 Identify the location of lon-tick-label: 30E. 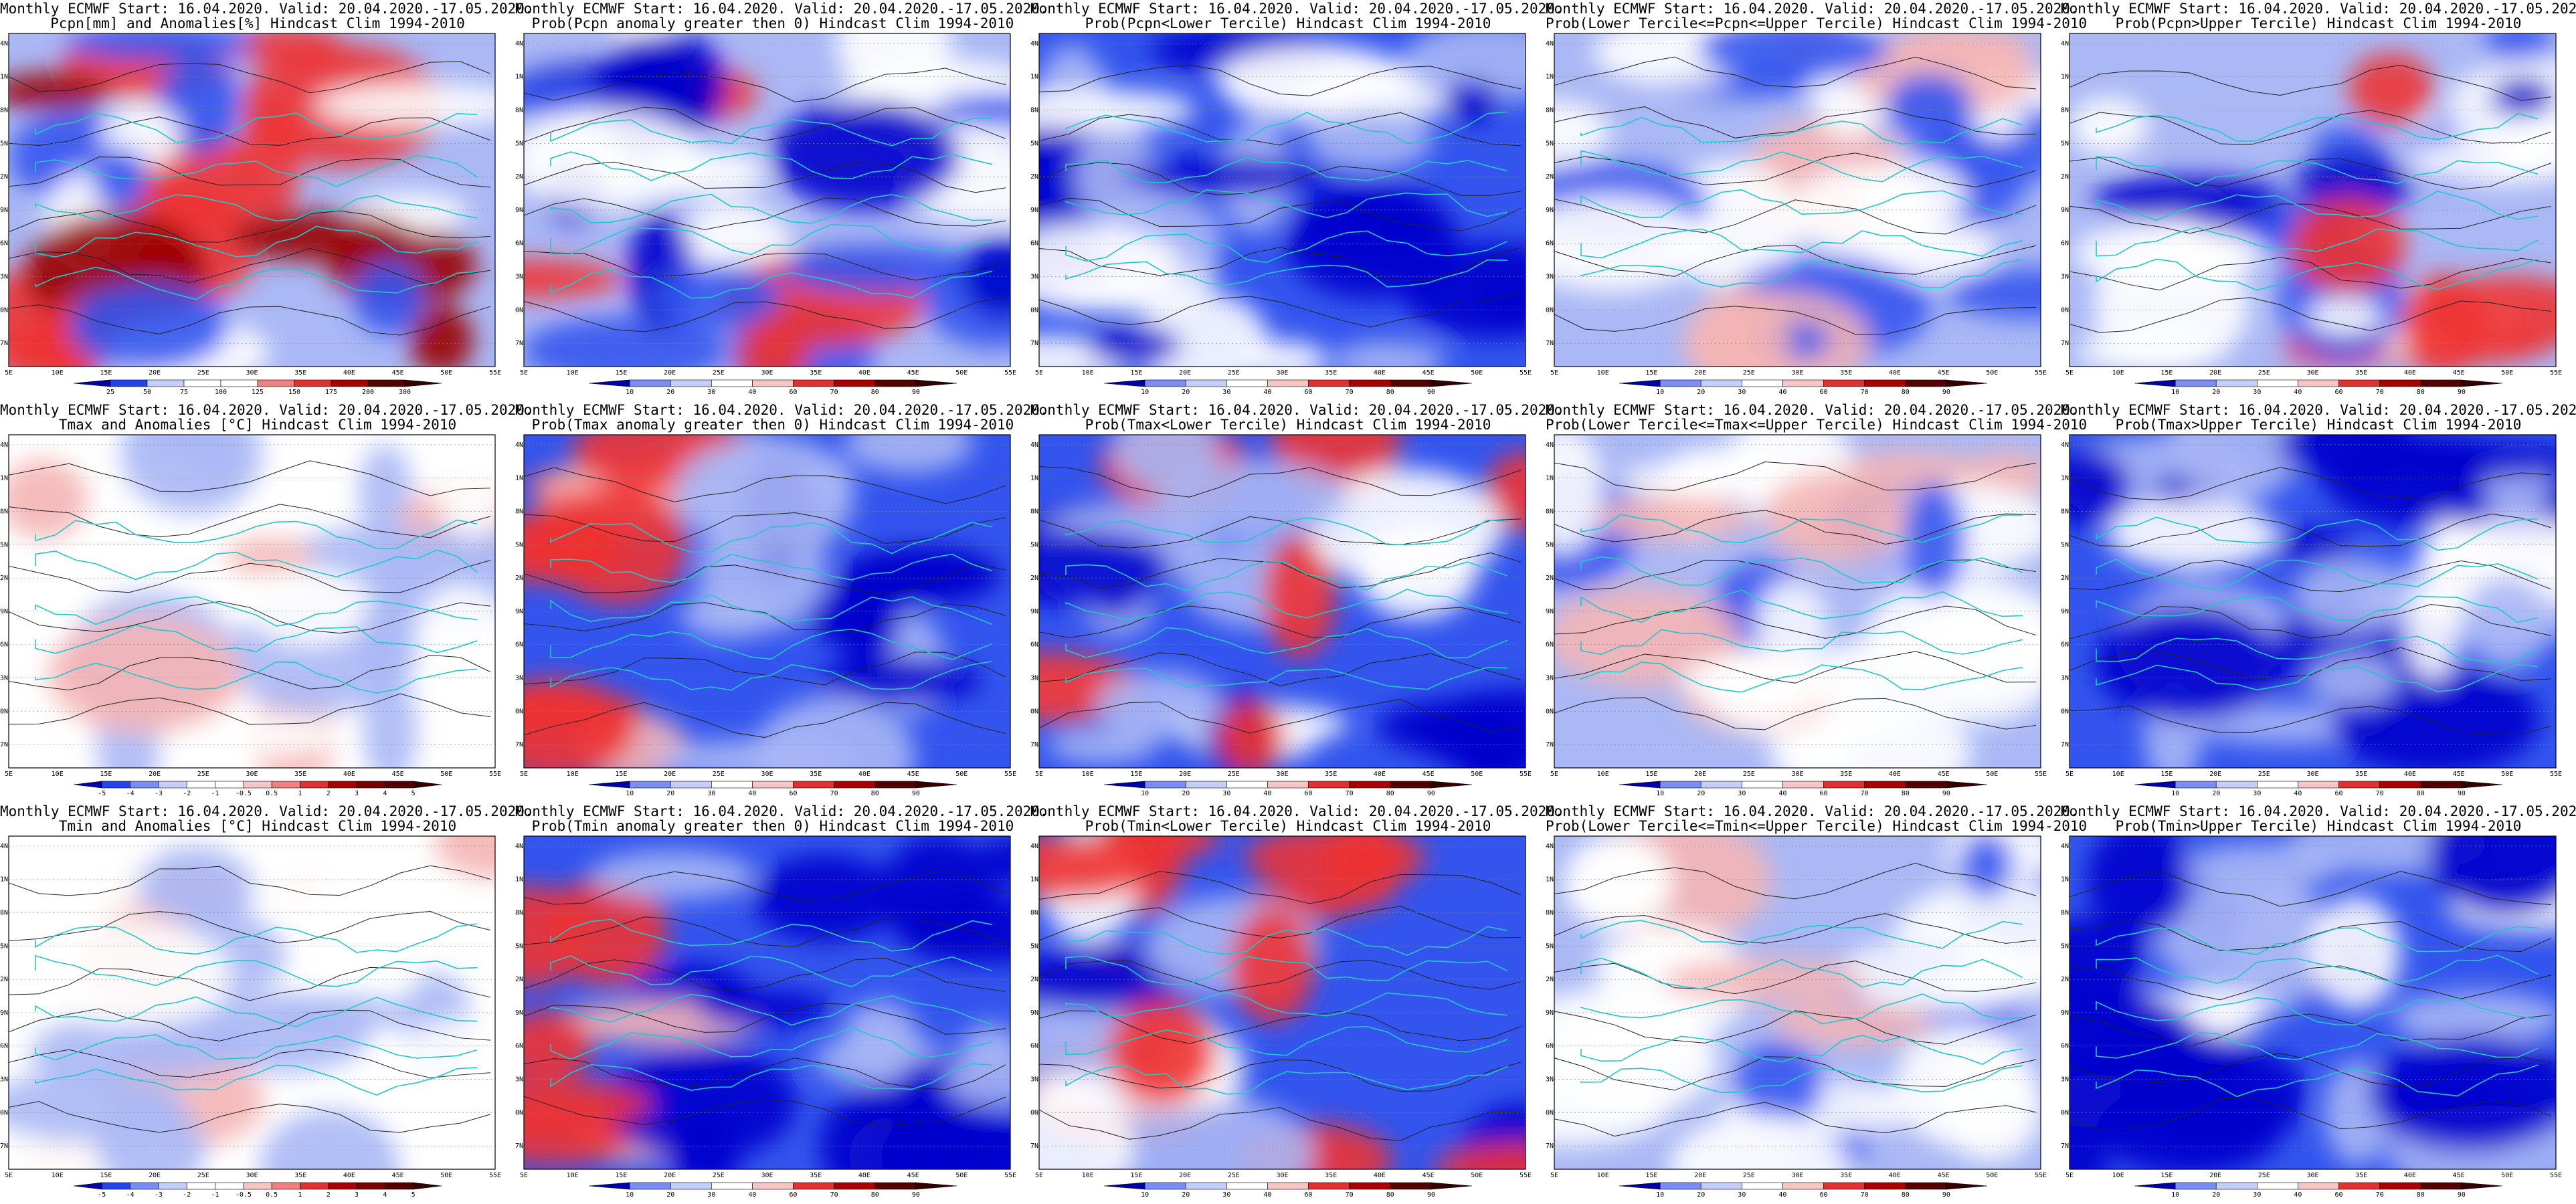
(2312, 1175).